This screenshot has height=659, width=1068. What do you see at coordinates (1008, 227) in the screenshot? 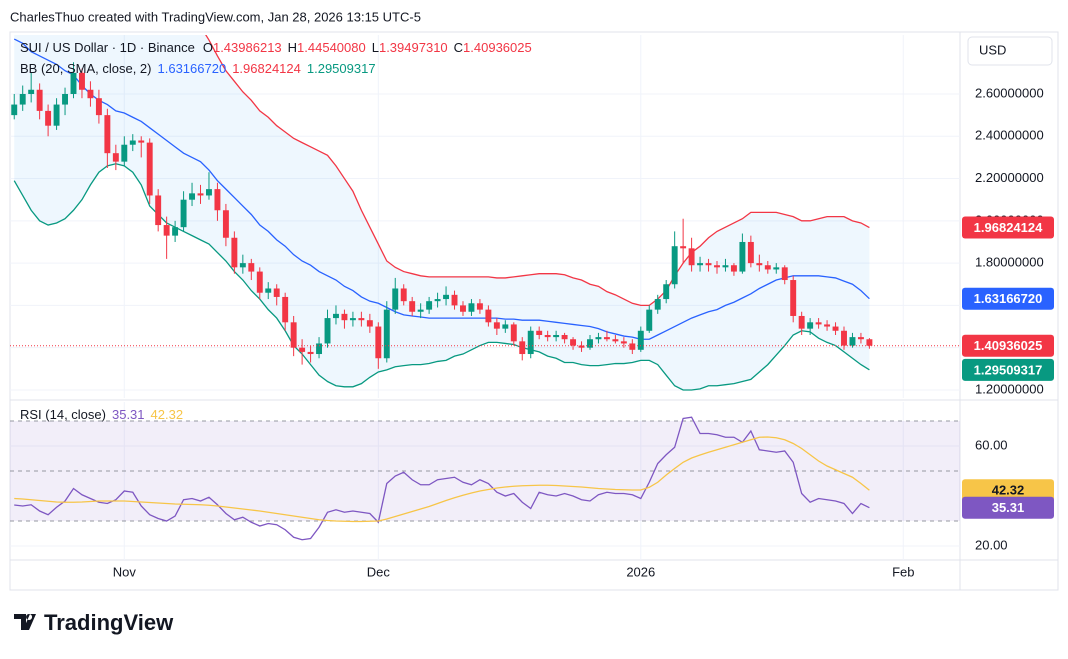
I see `price-badge-label: 1.96824124` at bounding box center [1008, 227].